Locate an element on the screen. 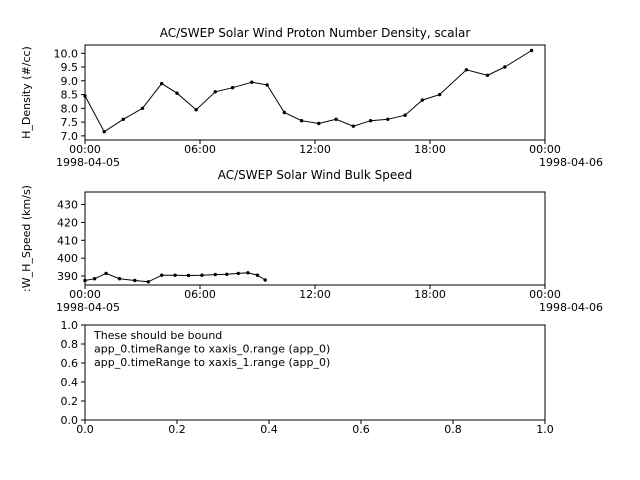 Image resolution: width=640 pixels, height=480 pixels. chart-0-series-line is located at coordinates (308, 91).